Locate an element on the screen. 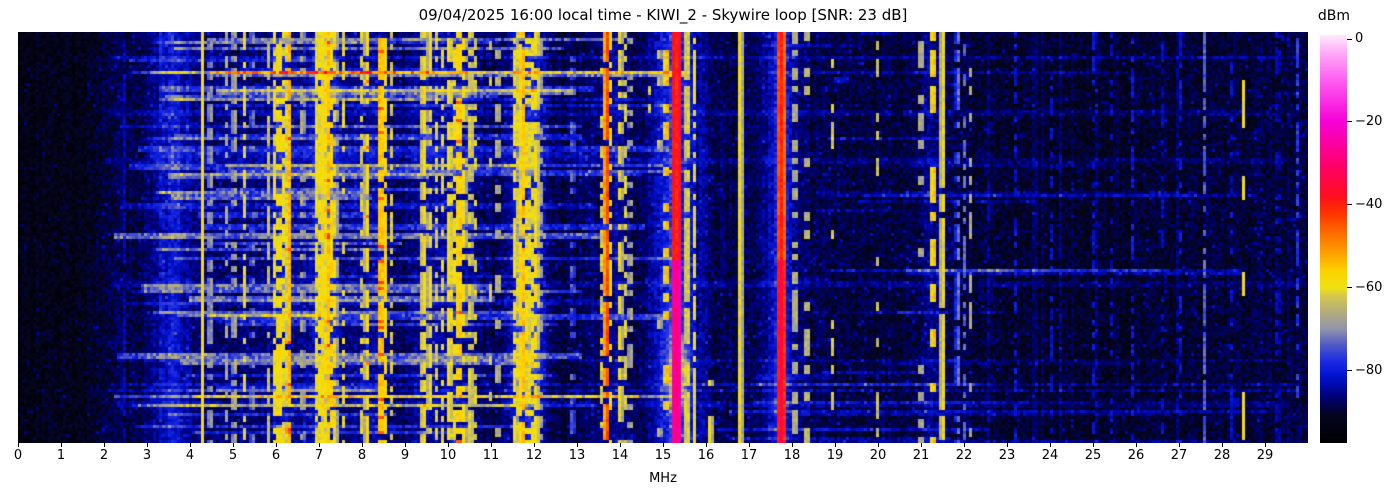 This screenshot has width=1400, height=500. x-tick-label: 27 is located at coordinates (1179, 455).